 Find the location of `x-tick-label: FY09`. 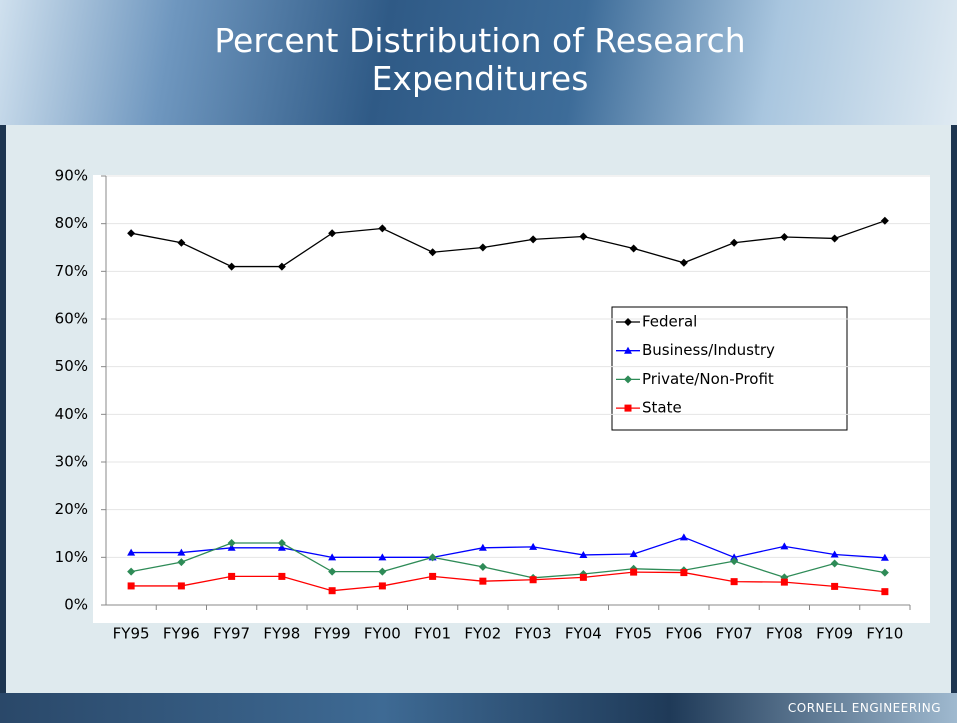

x-tick-label: FY09 is located at coordinates (834, 634).